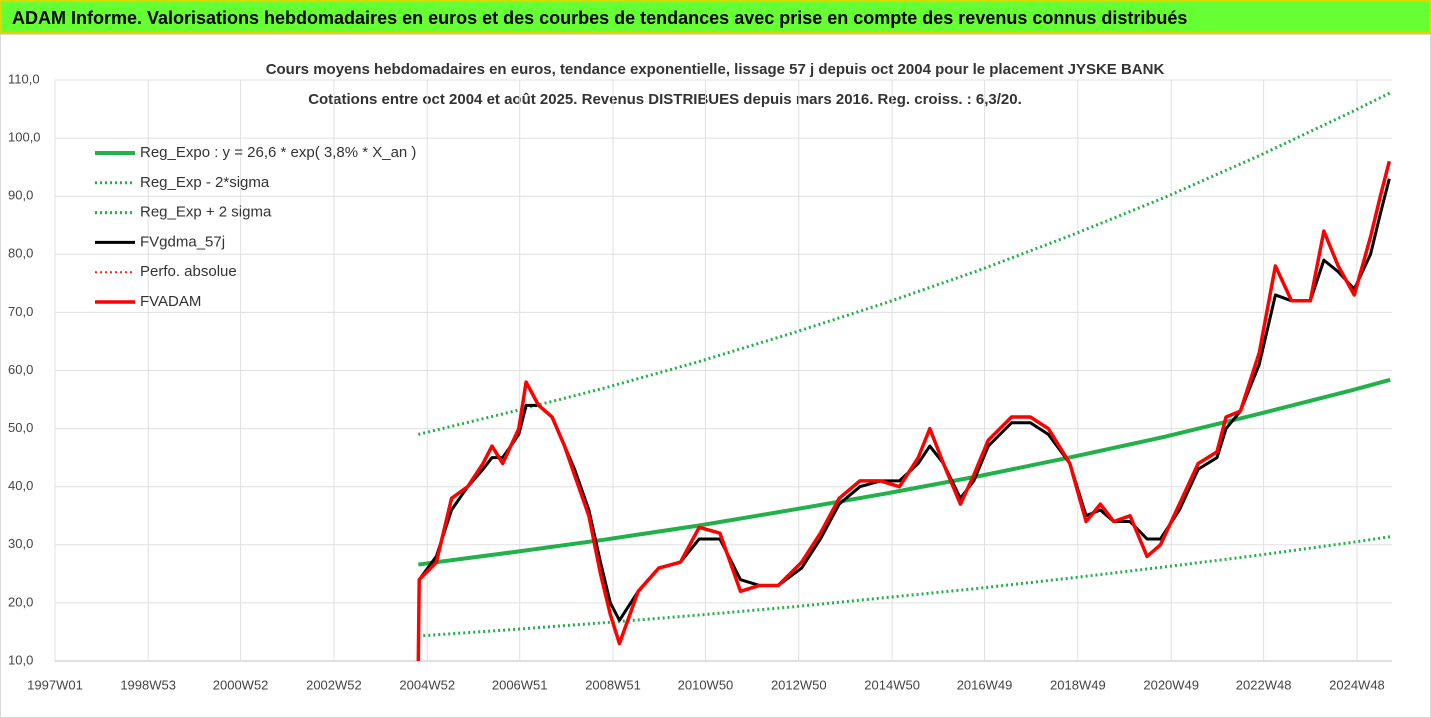  Describe the element at coordinates (148, 684) in the screenshot. I see `x-tick-label: 1998W53` at that location.